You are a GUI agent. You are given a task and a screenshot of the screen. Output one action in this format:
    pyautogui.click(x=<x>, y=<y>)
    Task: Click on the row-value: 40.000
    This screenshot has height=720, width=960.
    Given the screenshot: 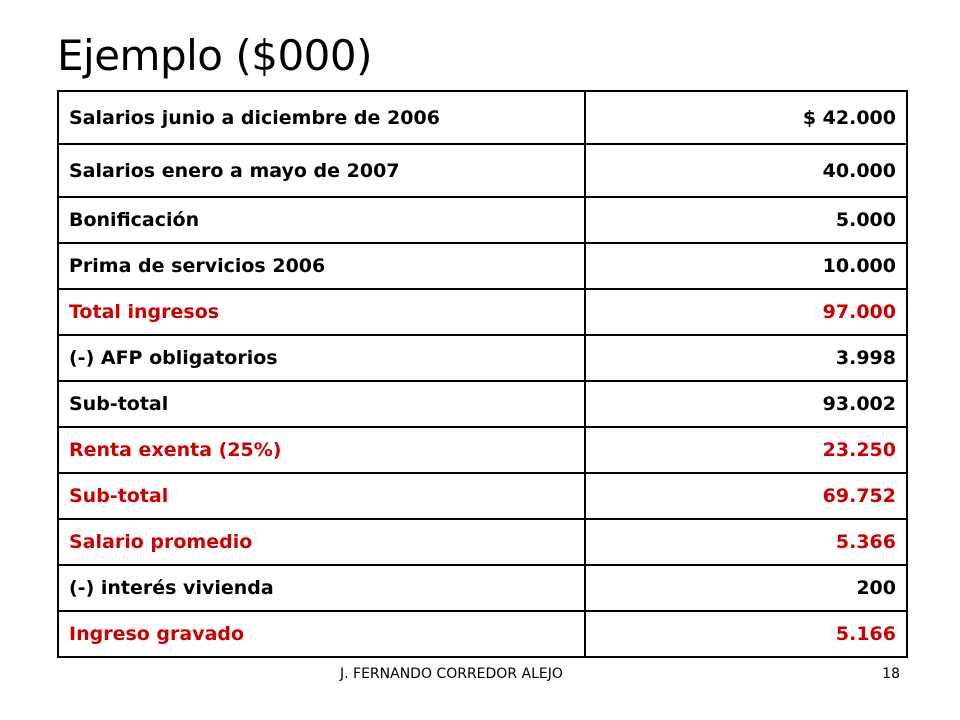 What is the action you would take?
    pyautogui.click(x=746, y=170)
    